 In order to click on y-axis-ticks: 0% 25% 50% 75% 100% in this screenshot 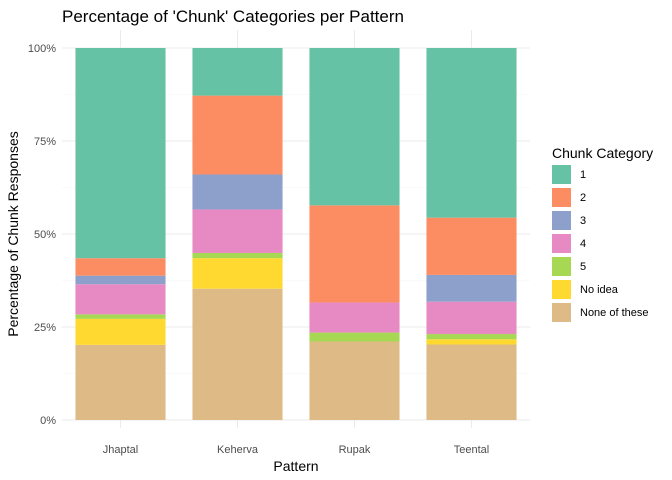, I will do `click(42, 235)`.